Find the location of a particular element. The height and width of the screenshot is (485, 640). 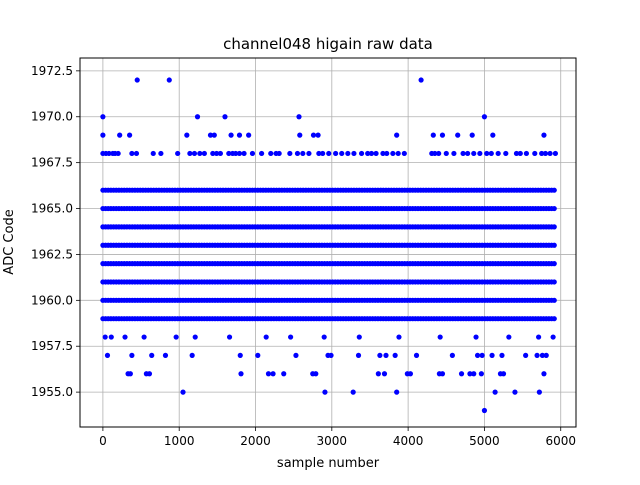

y-tick-label: 1972.5 is located at coordinates (52, 71).